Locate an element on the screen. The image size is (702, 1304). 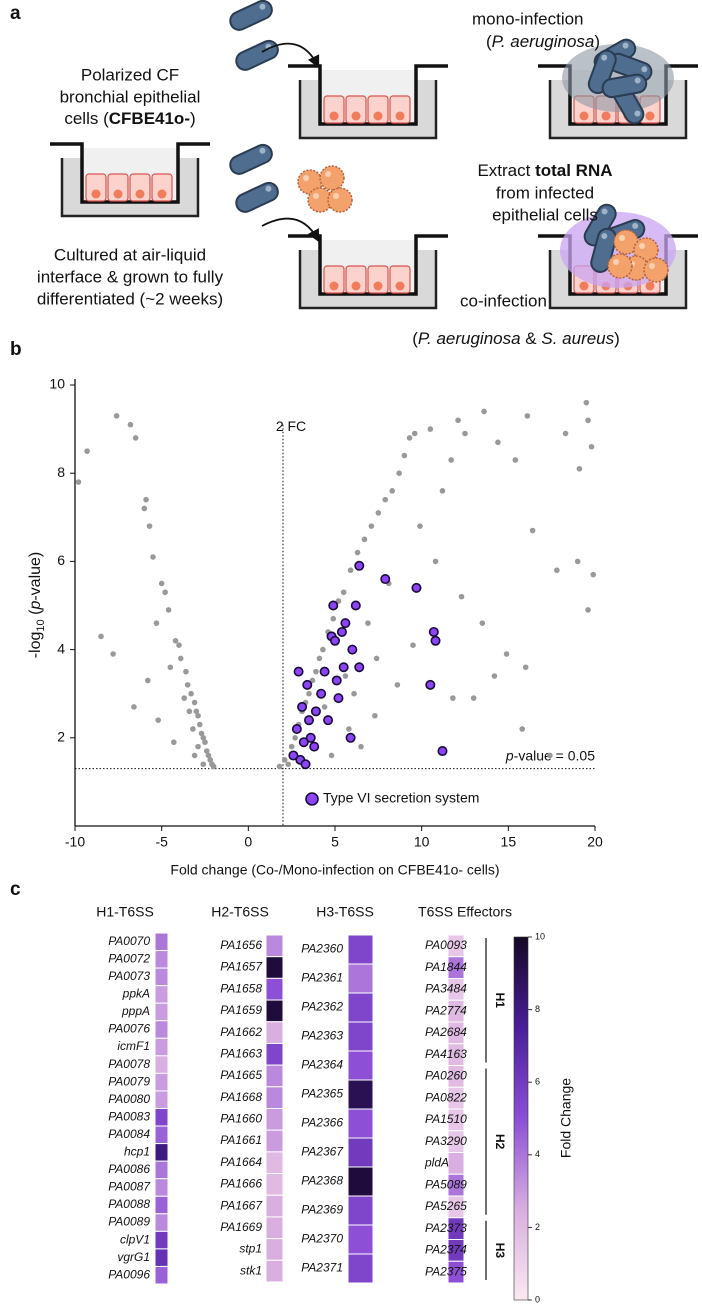
x-tick-label: 20 is located at coordinates (595, 842).